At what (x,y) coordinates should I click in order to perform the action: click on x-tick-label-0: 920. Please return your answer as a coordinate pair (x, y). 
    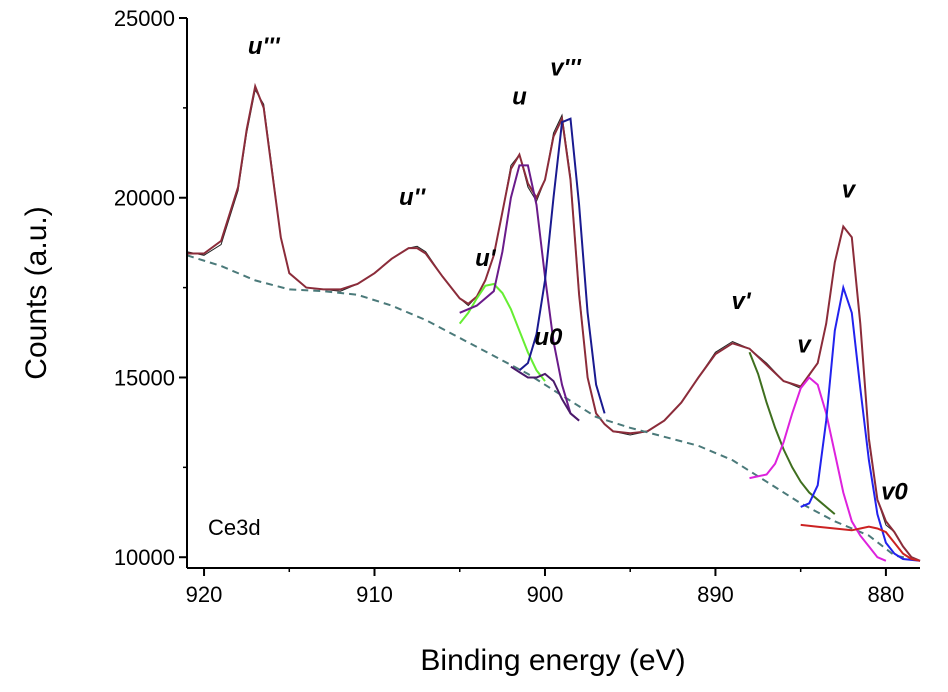
    Looking at the image, I should click on (204, 594).